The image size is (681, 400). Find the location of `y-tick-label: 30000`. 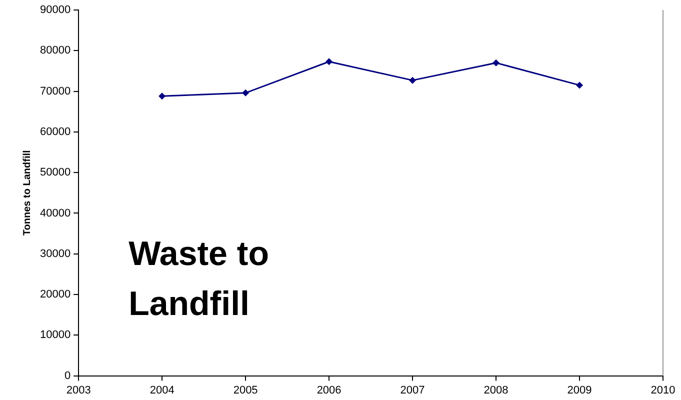

y-tick-label: 30000 is located at coordinates (55, 254).